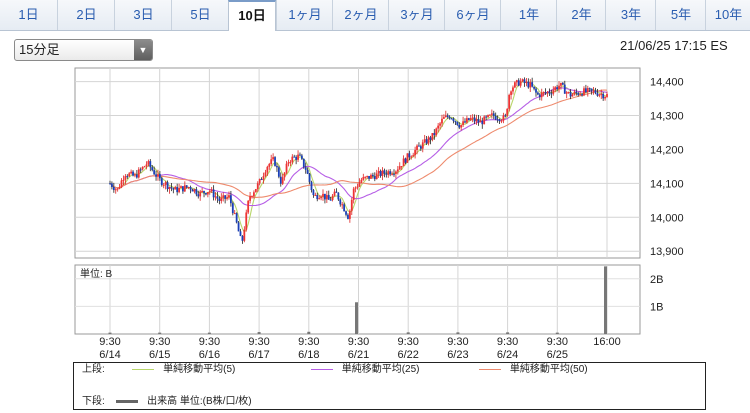  Describe the element at coordinates (407, 355) in the screenshot. I see `x-tick-date: 6/22` at that location.